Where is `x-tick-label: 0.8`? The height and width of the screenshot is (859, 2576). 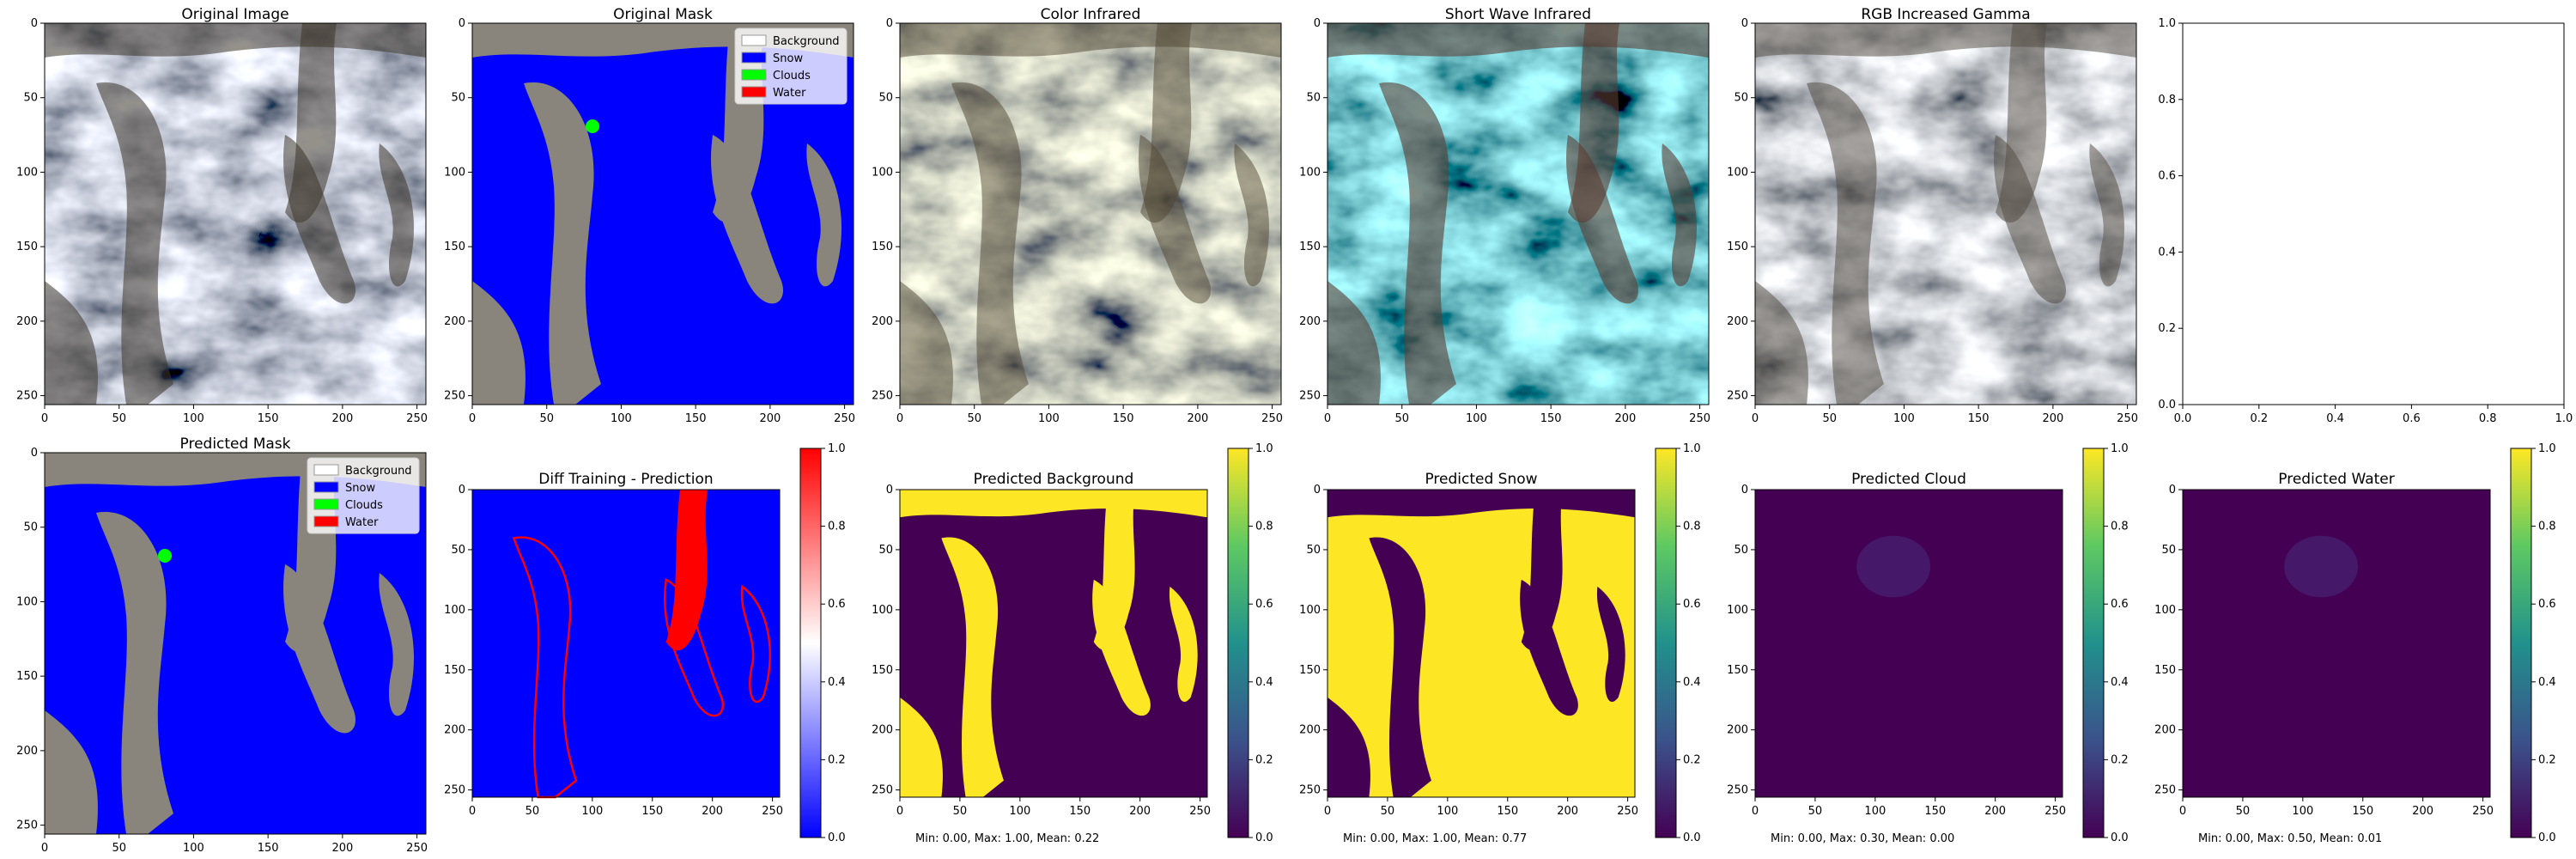
x-tick-label: 0.8 is located at coordinates (2488, 418).